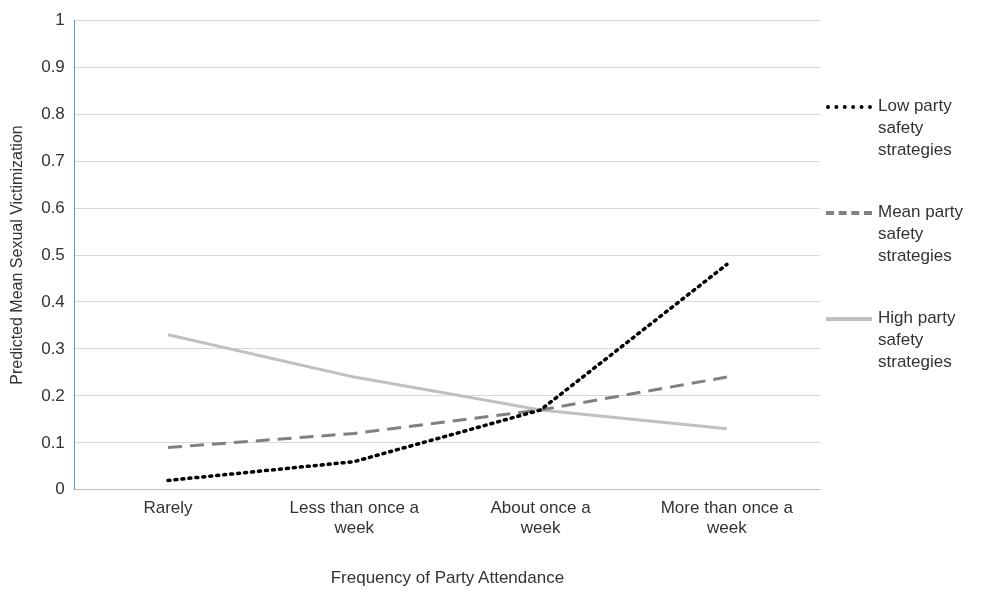 The height and width of the screenshot is (603, 1008). I want to click on y-tick-label: 1, so click(60, 19).